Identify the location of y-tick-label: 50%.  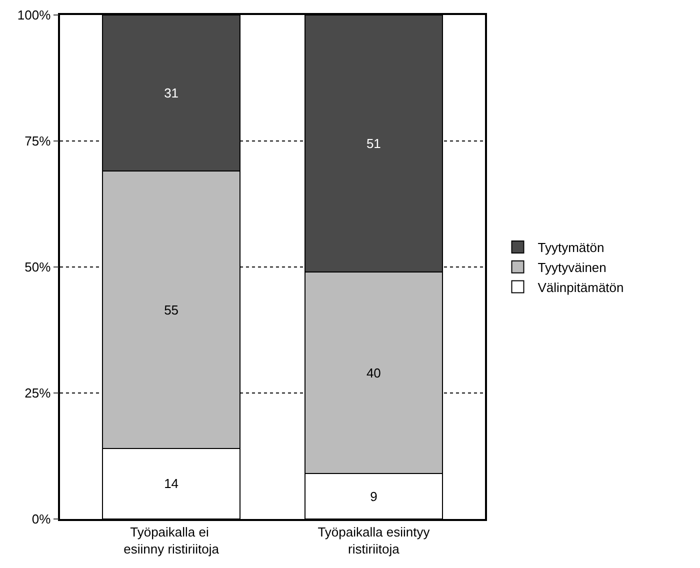
(38, 267).